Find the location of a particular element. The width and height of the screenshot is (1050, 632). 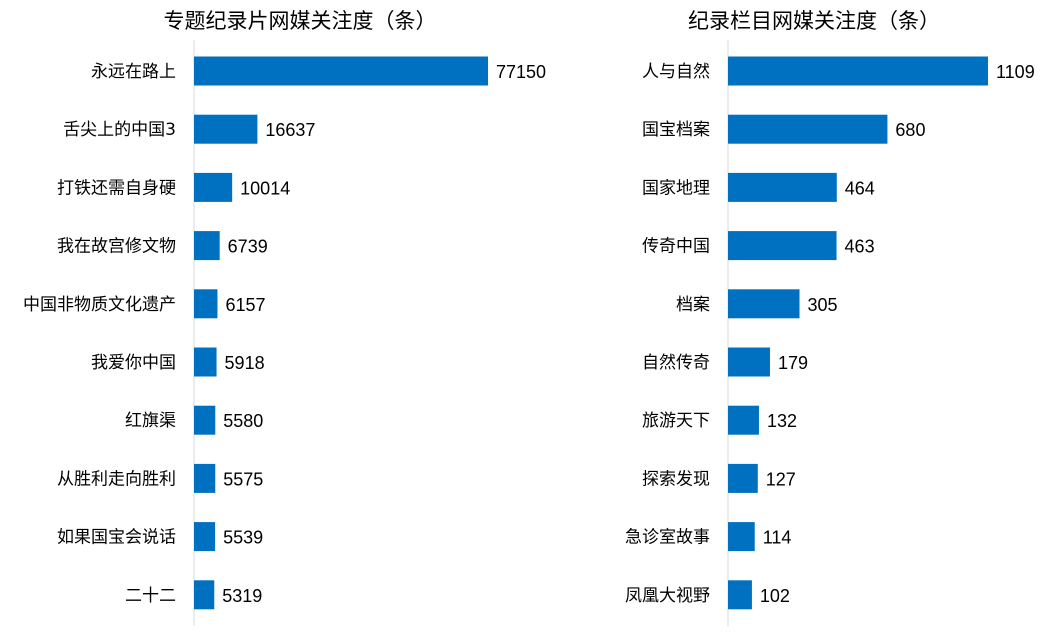

chart-right-value-label: 463 is located at coordinates (860, 247).